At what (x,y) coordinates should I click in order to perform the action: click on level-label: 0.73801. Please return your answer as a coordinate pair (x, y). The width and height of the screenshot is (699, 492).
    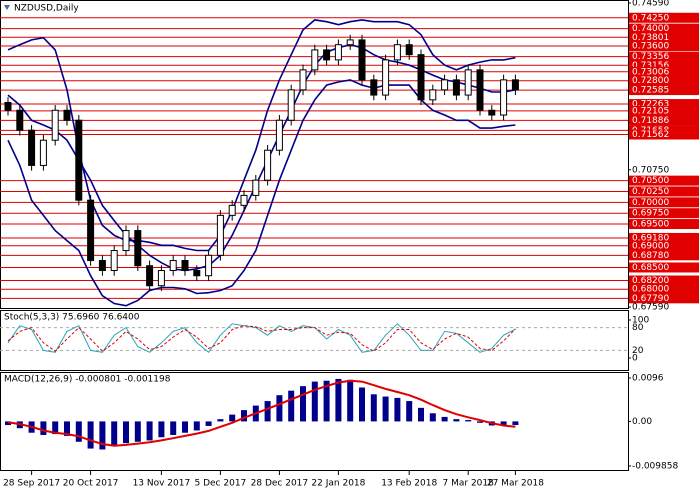
    Looking at the image, I should click on (650, 38).